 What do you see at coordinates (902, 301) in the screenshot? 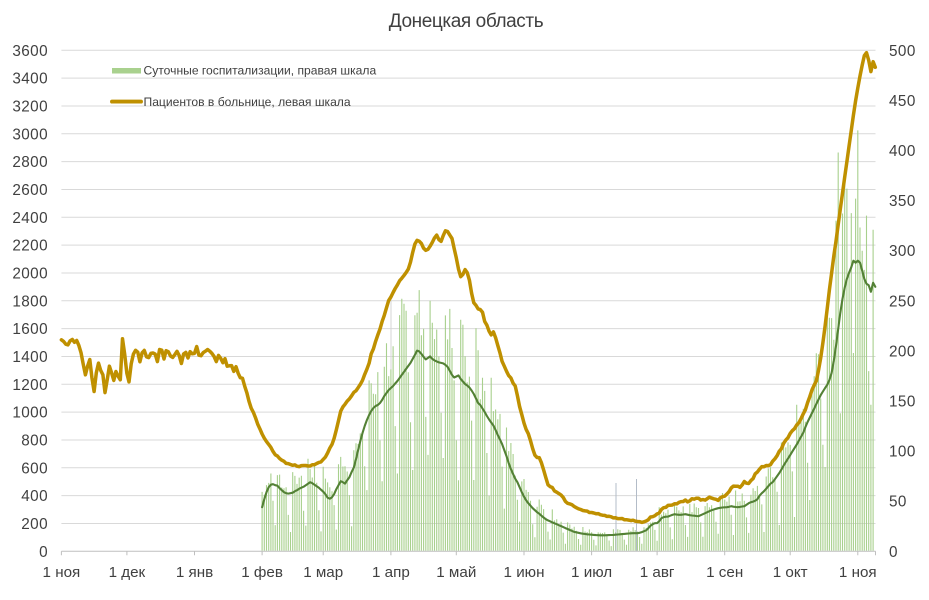
I see `svg-text: 250` at bounding box center [902, 301].